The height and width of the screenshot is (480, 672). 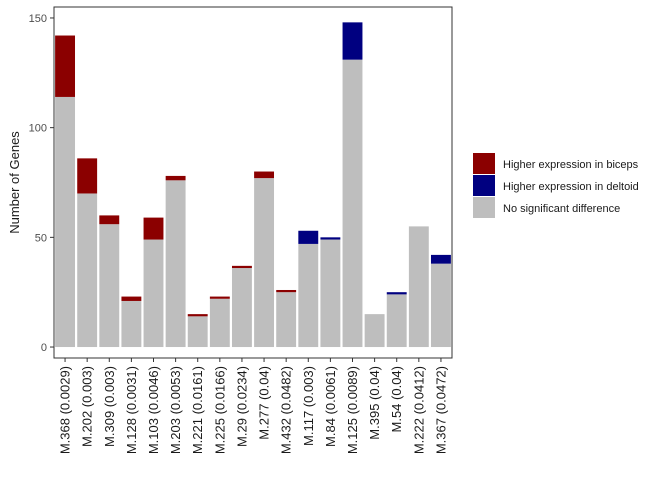 I want to click on x-tick-label: M.202 (0.003), so click(x=87, y=406).